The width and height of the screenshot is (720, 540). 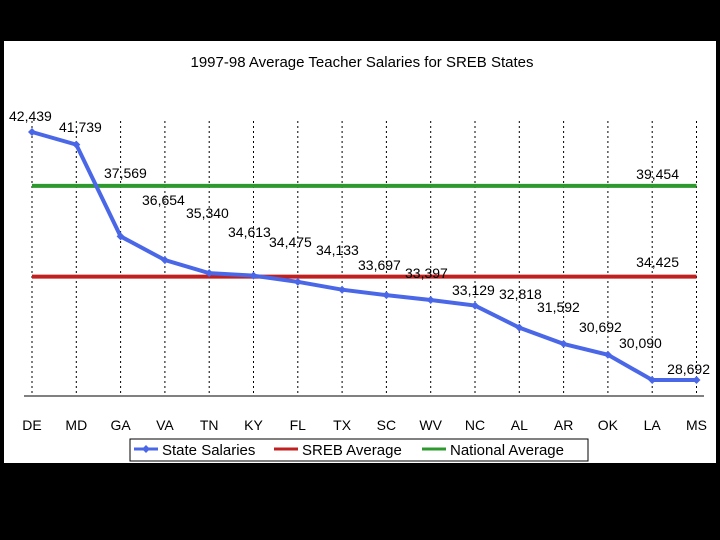 I want to click on data-point-wv, so click(x=430, y=299).